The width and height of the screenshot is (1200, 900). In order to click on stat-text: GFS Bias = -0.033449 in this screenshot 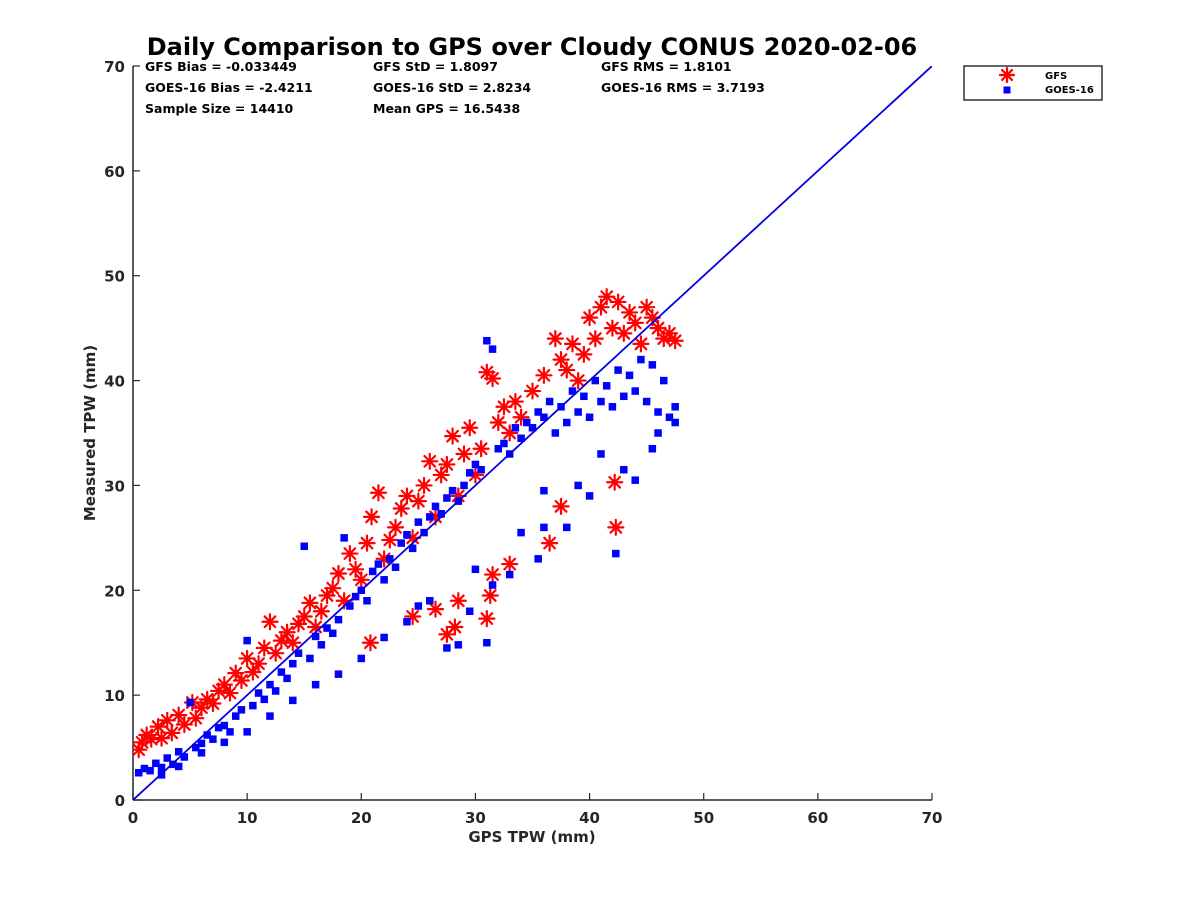, I will do `click(221, 66)`.